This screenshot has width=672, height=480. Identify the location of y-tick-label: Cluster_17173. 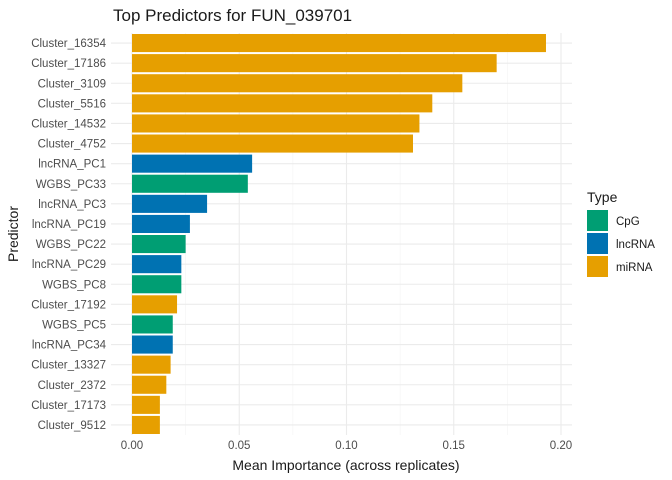
(68, 406).